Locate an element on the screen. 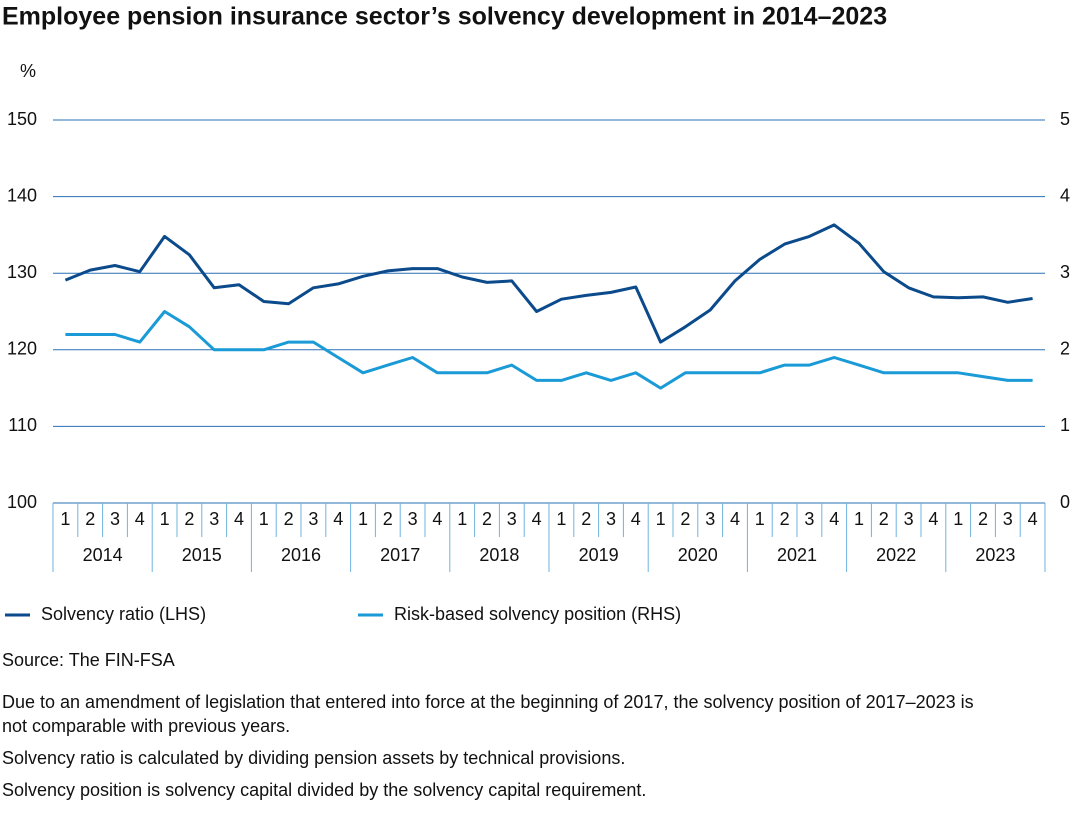 Image resolution: width=1072 pixels, height=820 pixels. x-group-label: 2023 is located at coordinates (995, 555).